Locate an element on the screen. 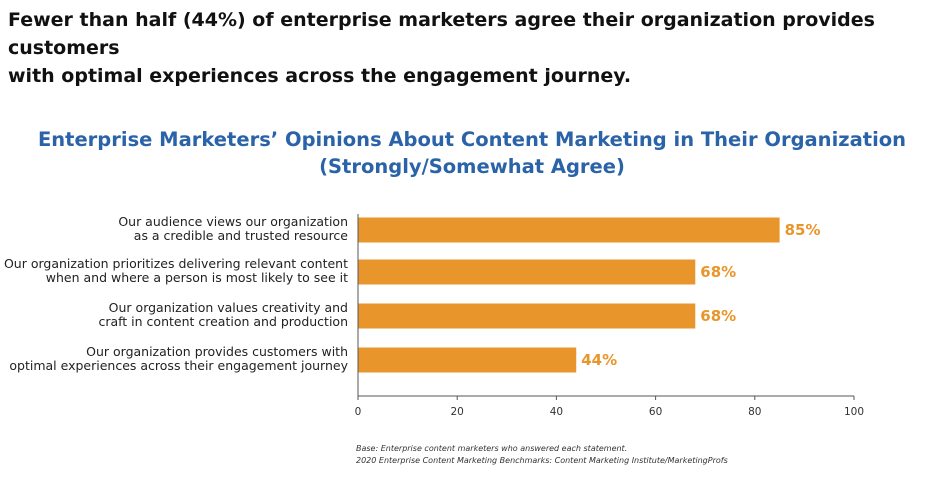 The image size is (944, 486). value-label-2: 68% is located at coordinates (718, 316).